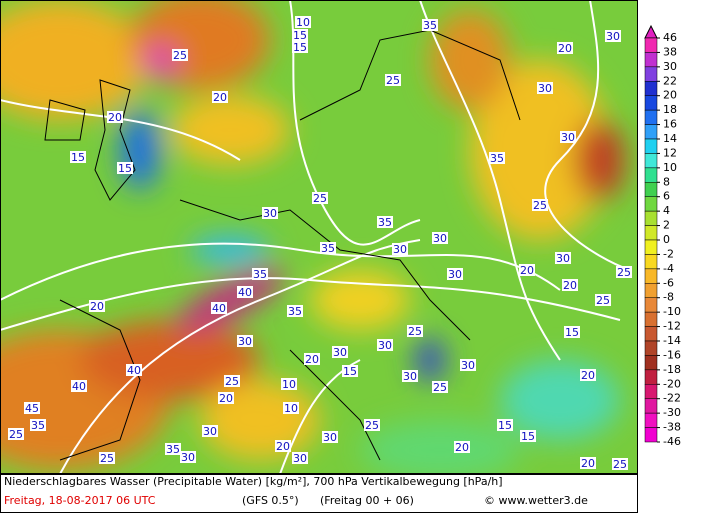 This screenshot has height=517, width=704. What do you see at coordinates (270, 500) in the screenshot?
I see `footer-model: (GFS 0.5°)` at bounding box center [270, 500].